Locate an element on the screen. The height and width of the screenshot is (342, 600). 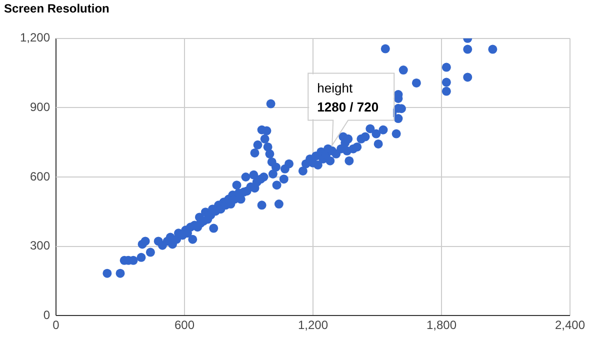
x-tick-label: 1,800 is located at coordinates (441, 325).